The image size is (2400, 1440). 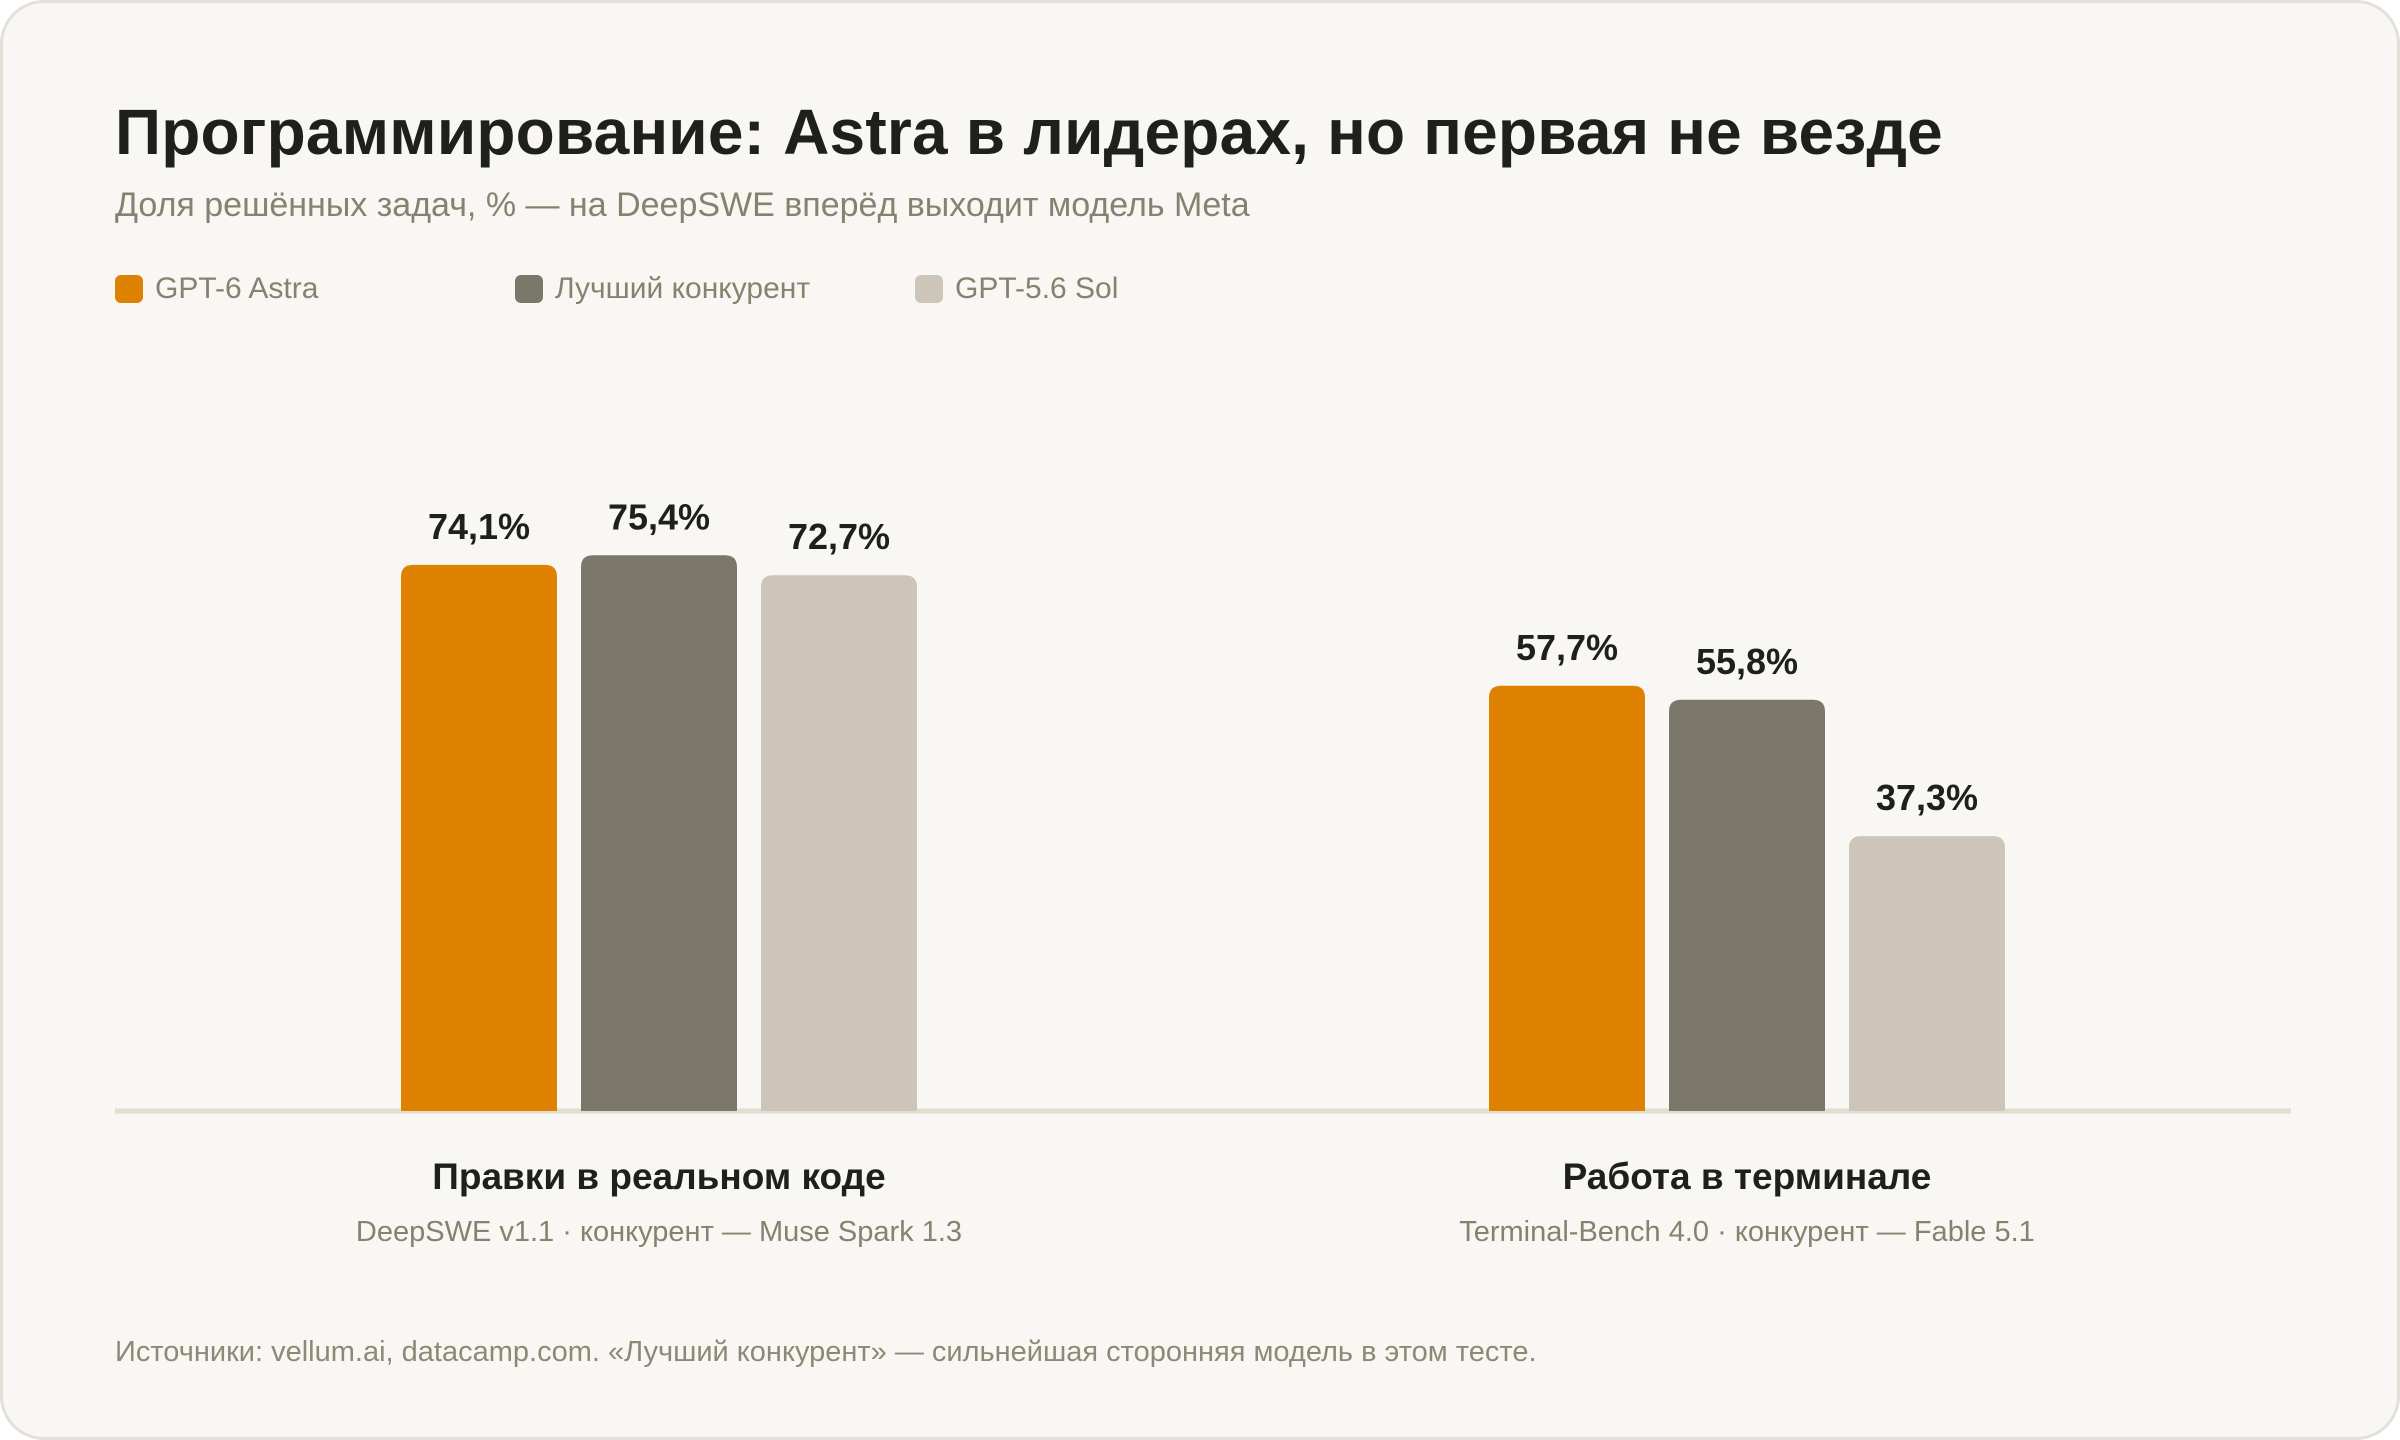 I want to click on legend-swatch-astra, so click(x=129, y=289).